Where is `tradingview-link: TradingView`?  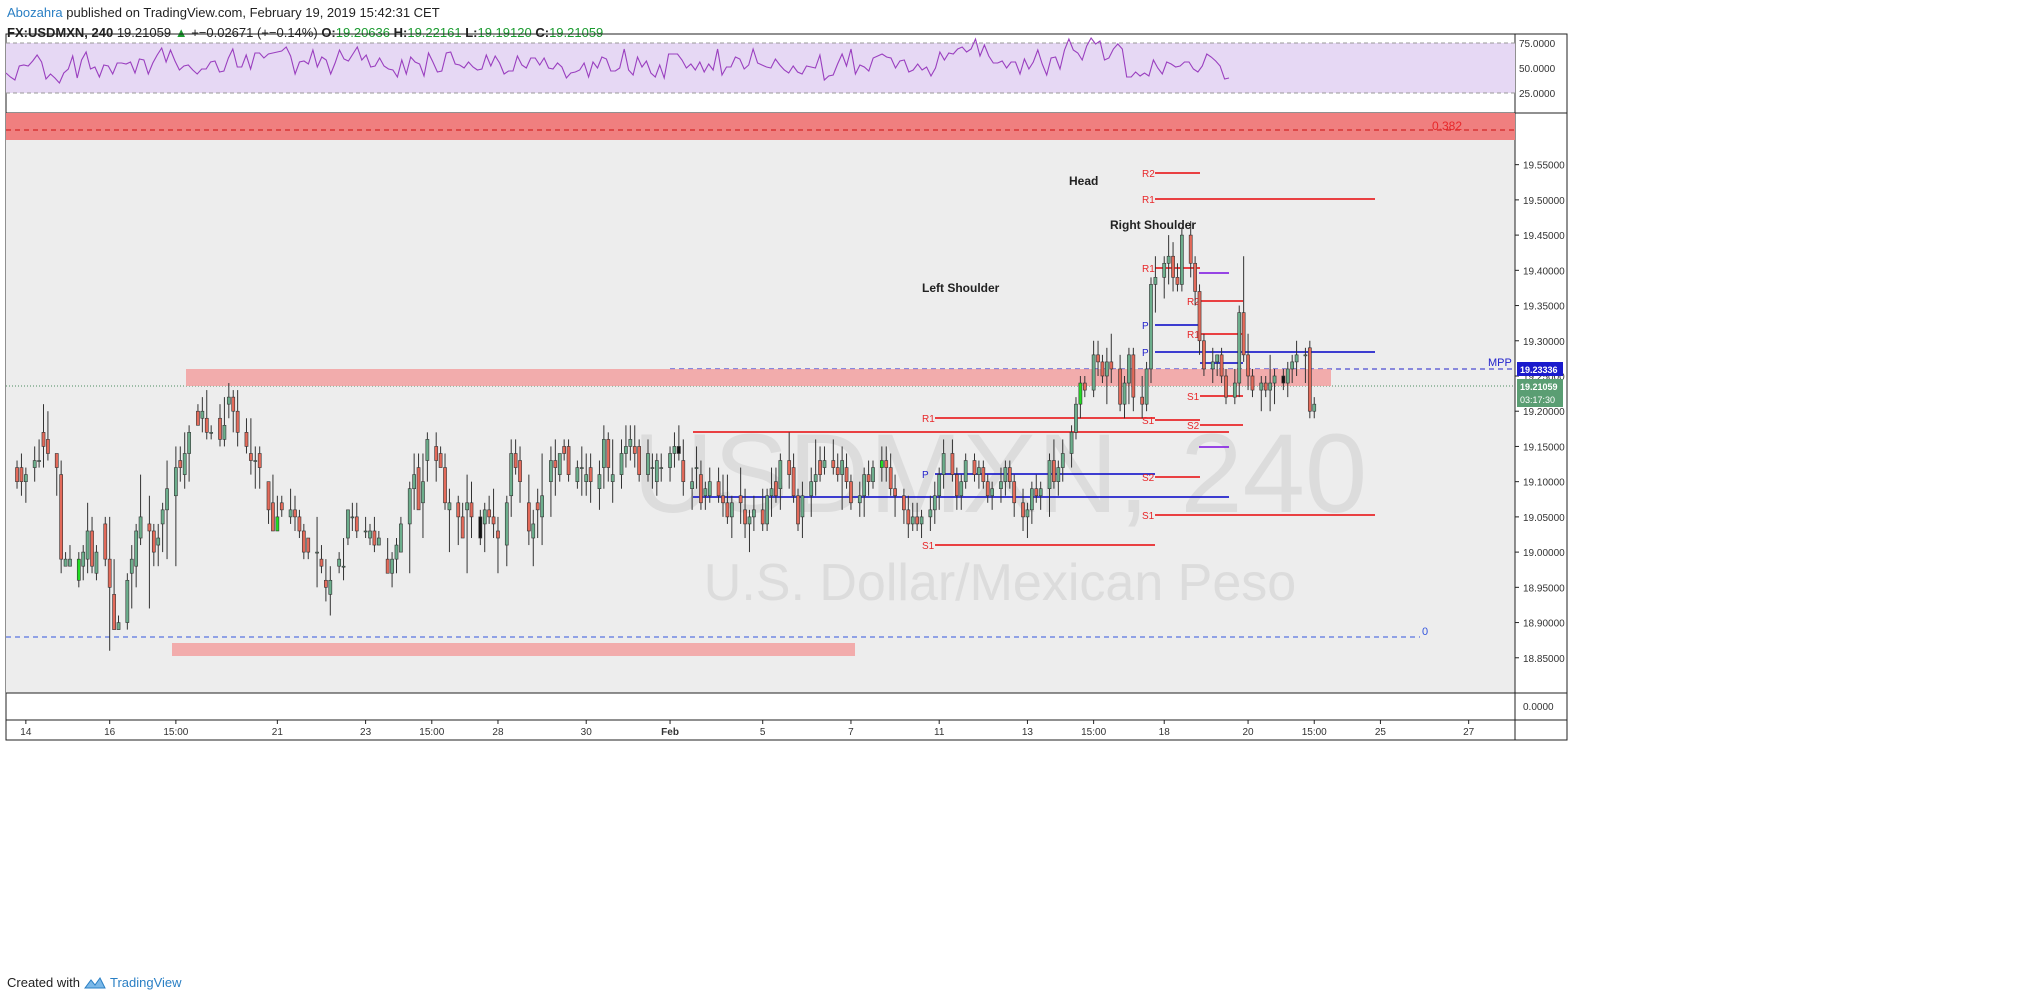
tradingview-link: TradingView is located at coordinates (145, 982).